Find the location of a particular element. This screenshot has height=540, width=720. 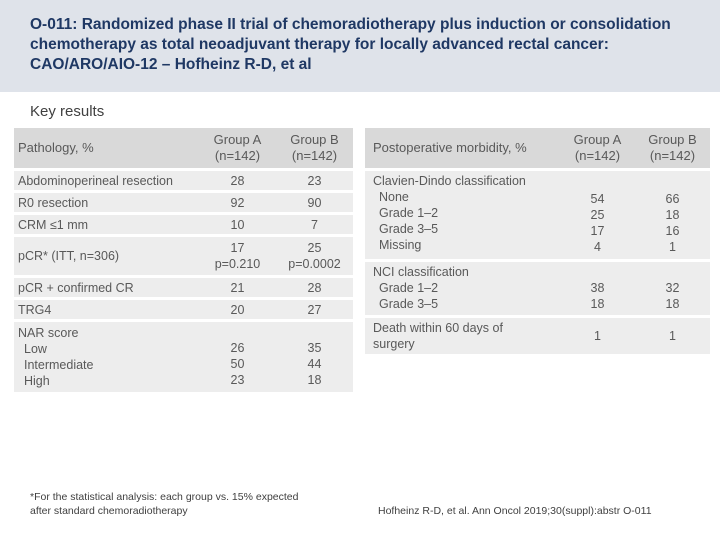

section-subtitle: Key results is located at coordinates (67, 111).